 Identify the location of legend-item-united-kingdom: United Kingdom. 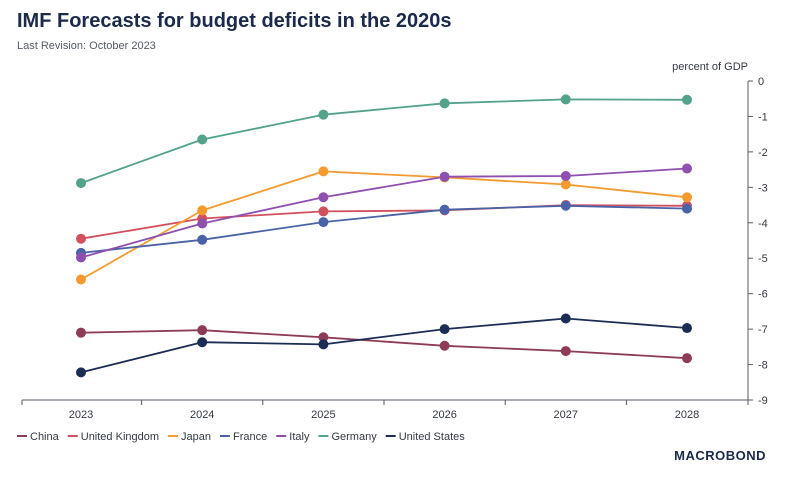
(113, 437).